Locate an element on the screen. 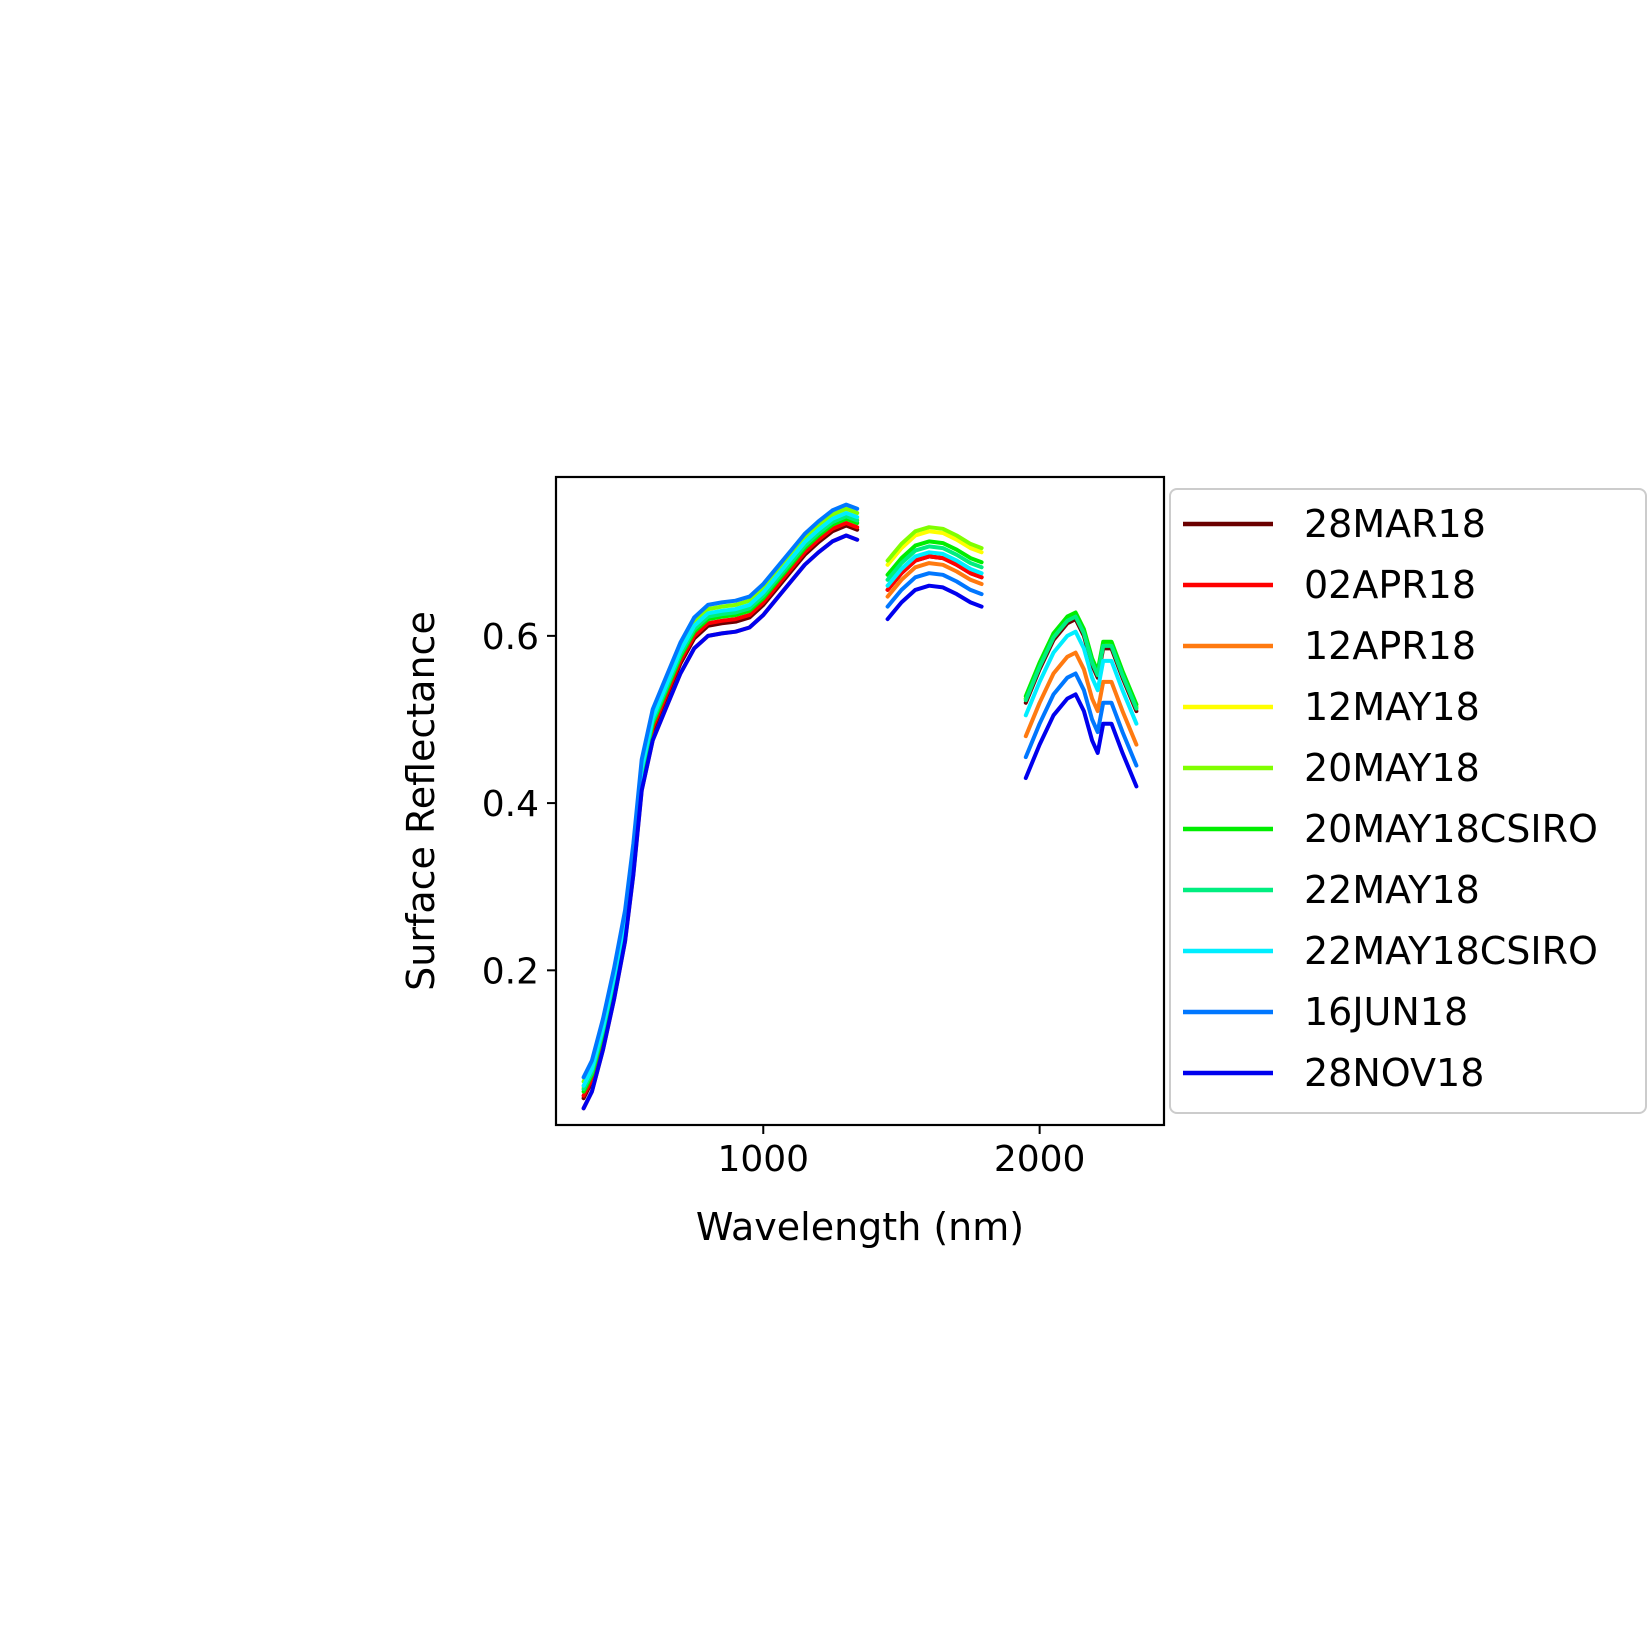 The height and width of the screenshot is (1650, 1650). y-tick-label: 0.6 is located at coordinates (510, 637).